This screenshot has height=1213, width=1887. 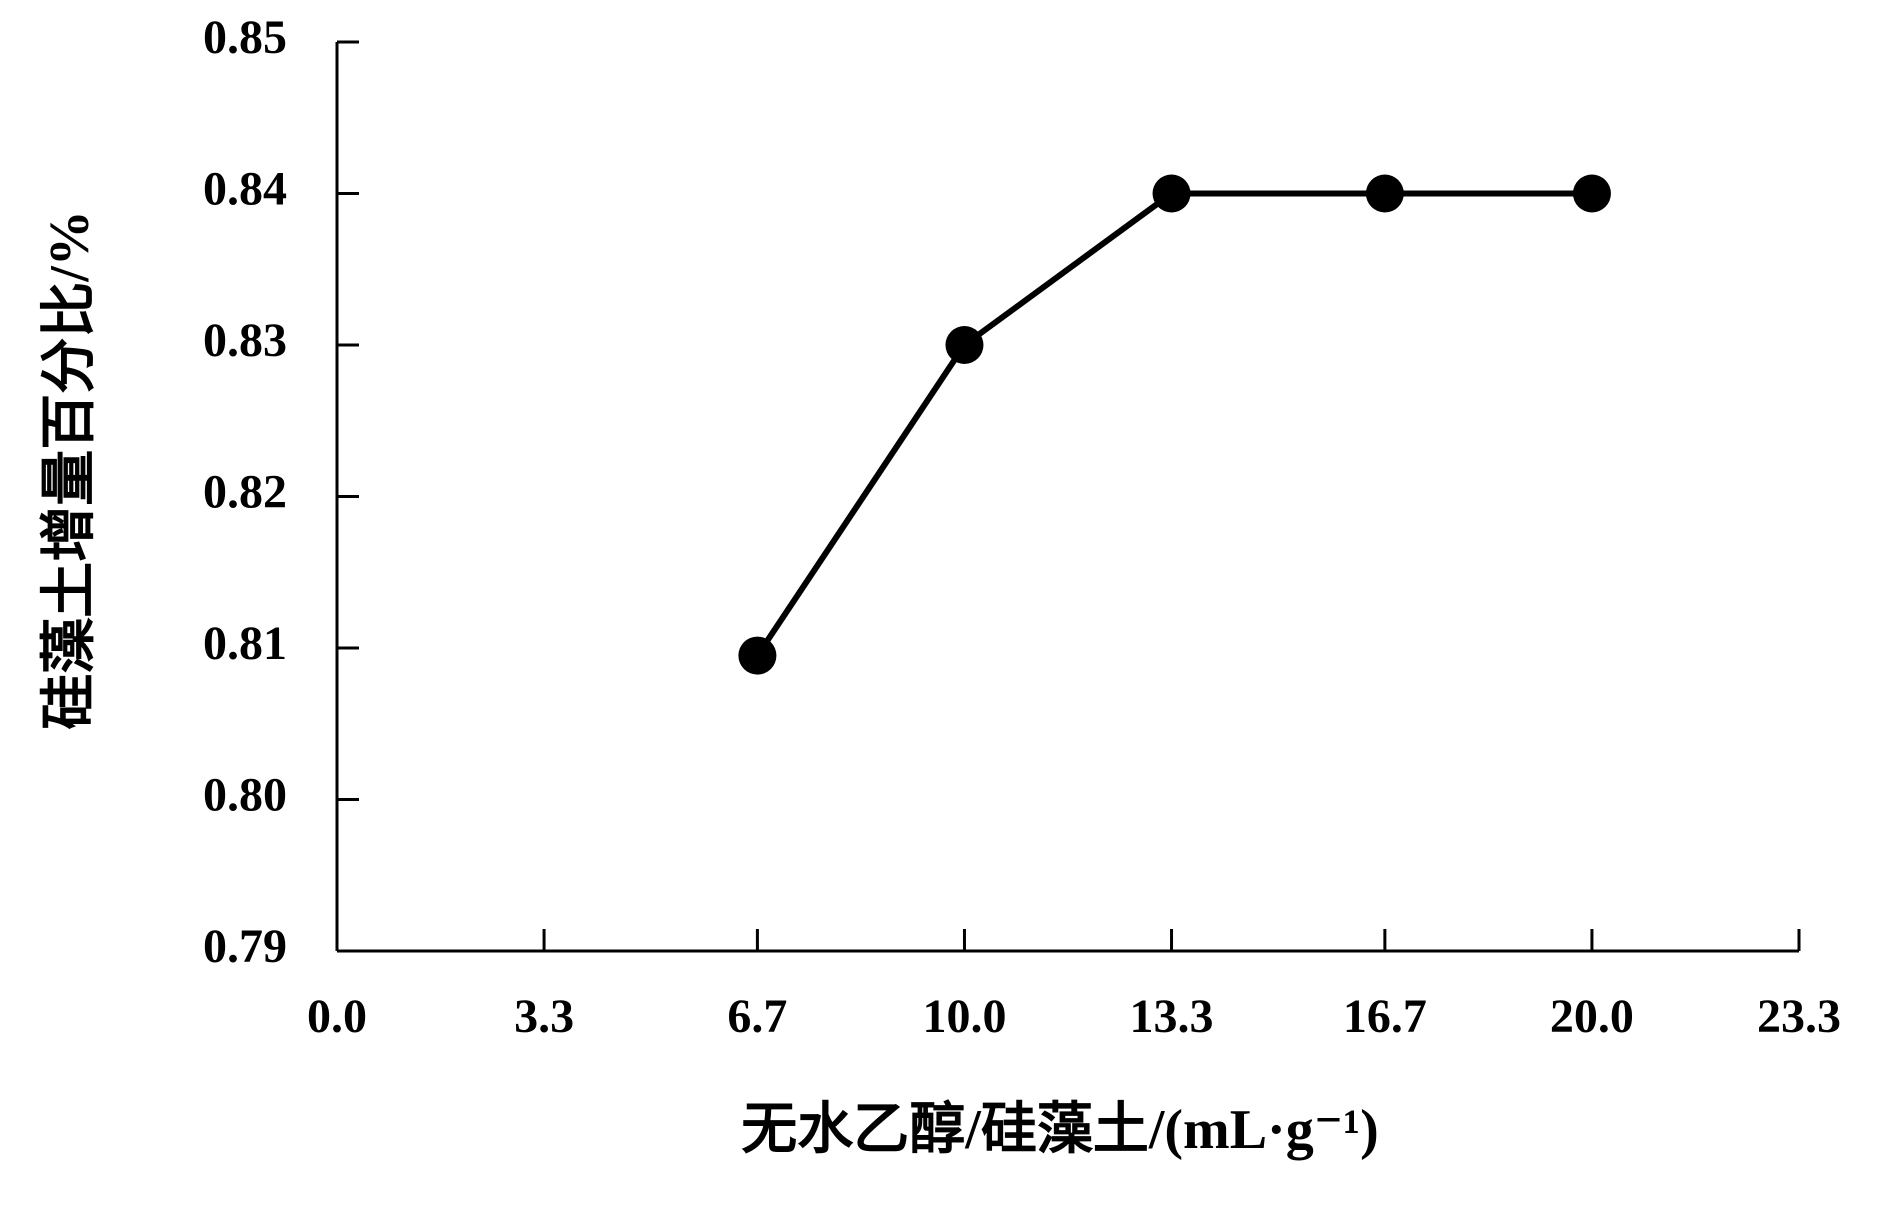 I want to click on y-tick-label: 0.81, so click(x=245, y=643).